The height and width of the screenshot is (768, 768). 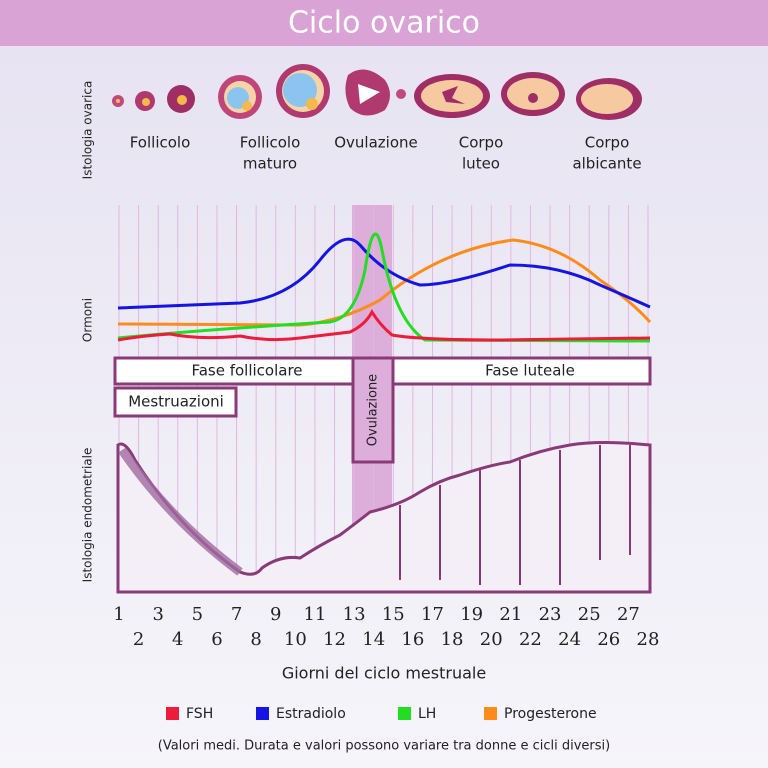 What do you see at coordinates (88, 130) in the screenshot?
I see `ovarian-label: Istologia ovarica` at bounding box center [88, 130].